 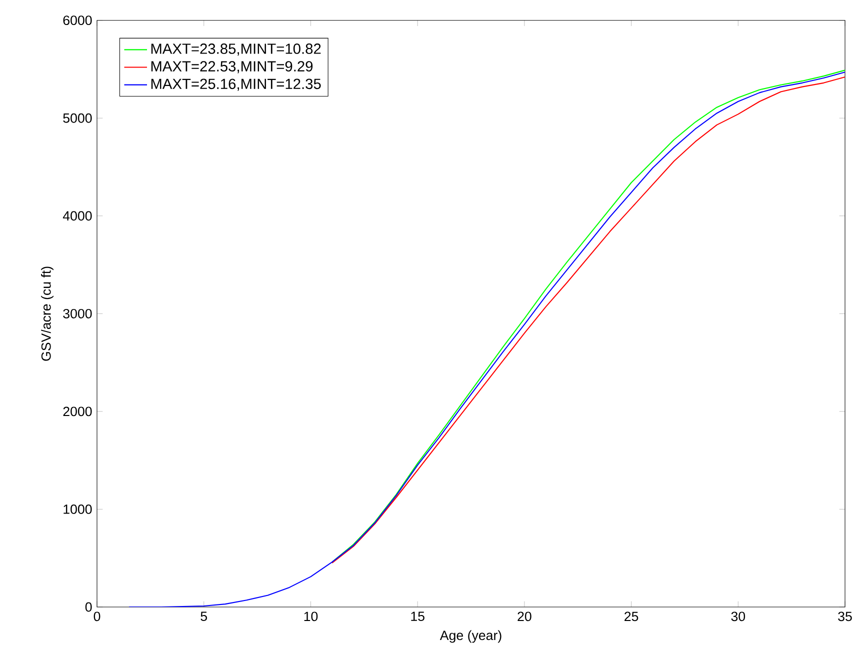 I want to click on y-tick-label: 3000, so click(x=77, y=313).